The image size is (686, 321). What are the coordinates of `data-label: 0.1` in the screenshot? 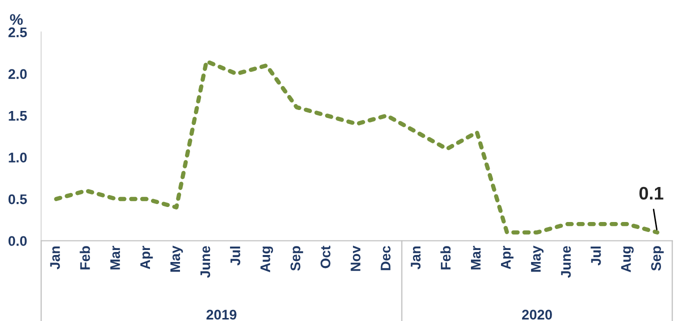 It's located at (651, 193).